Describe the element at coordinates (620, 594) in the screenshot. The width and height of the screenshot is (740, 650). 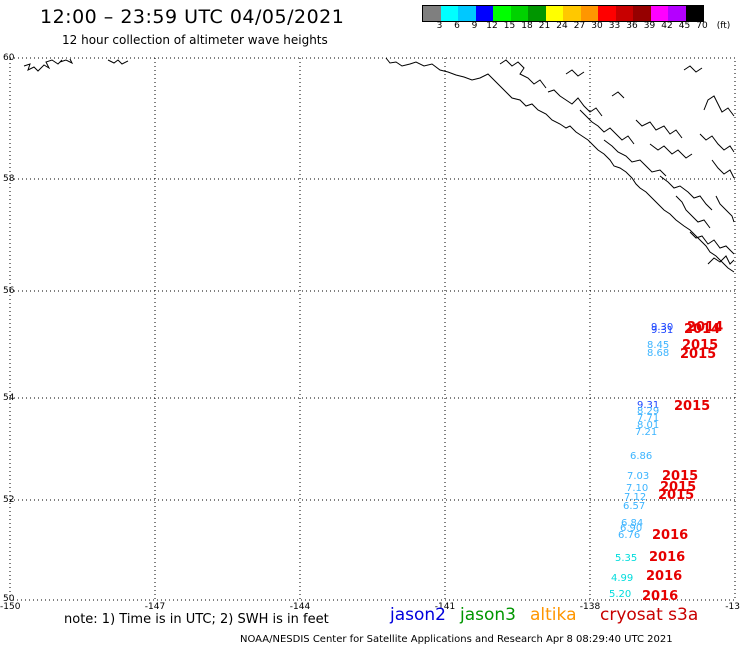
I see `observation-height-label: 5.20` at that location.